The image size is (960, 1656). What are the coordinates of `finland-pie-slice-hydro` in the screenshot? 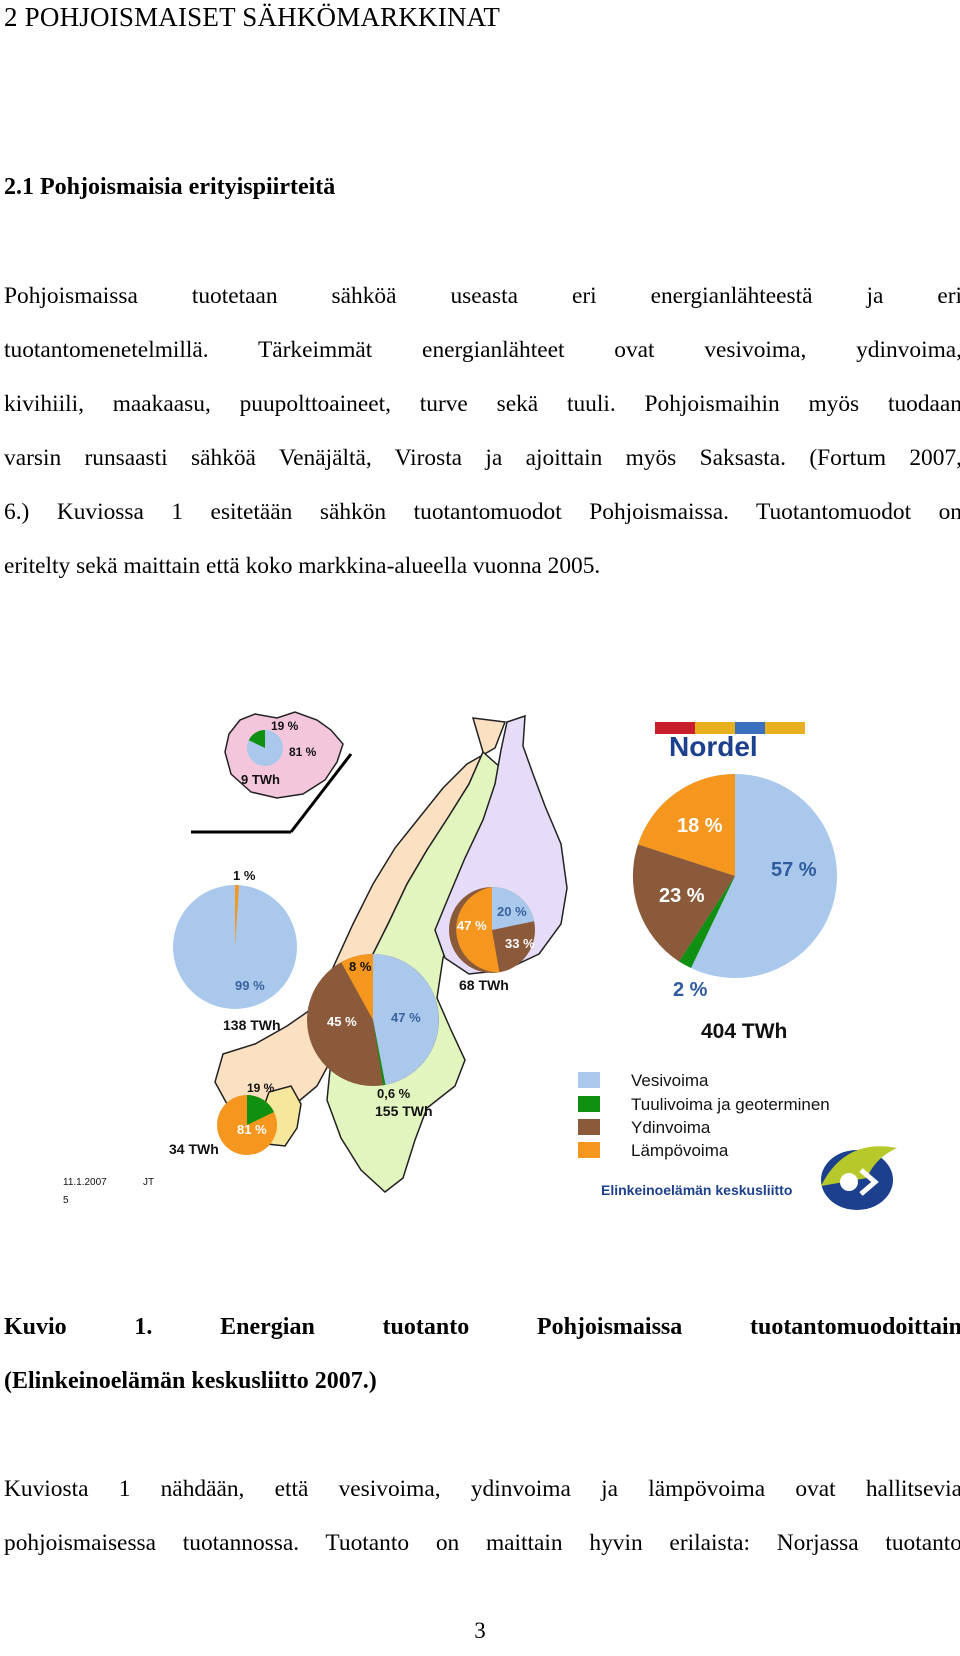 It's located at (513, 908).